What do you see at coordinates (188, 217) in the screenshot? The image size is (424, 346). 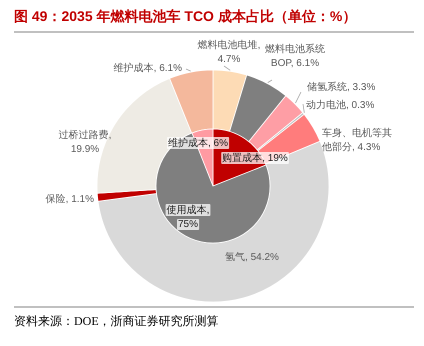 I see `slice-label: 使用成本, 75%` at bounding box center [188, 217].